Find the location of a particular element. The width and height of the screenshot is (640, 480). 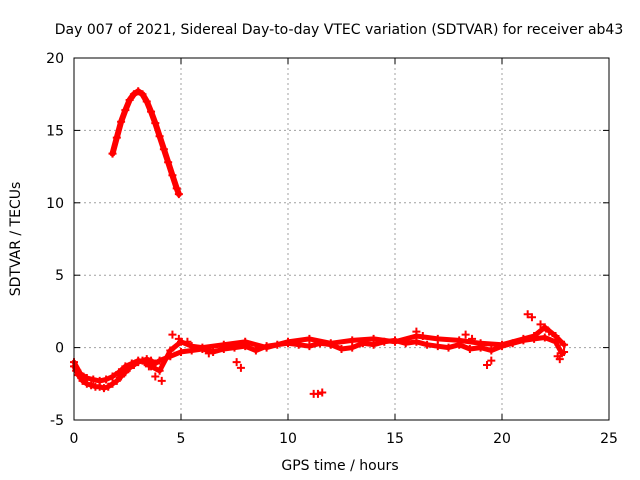

y-tick-label: 10 is located at coordinates (55, 204).